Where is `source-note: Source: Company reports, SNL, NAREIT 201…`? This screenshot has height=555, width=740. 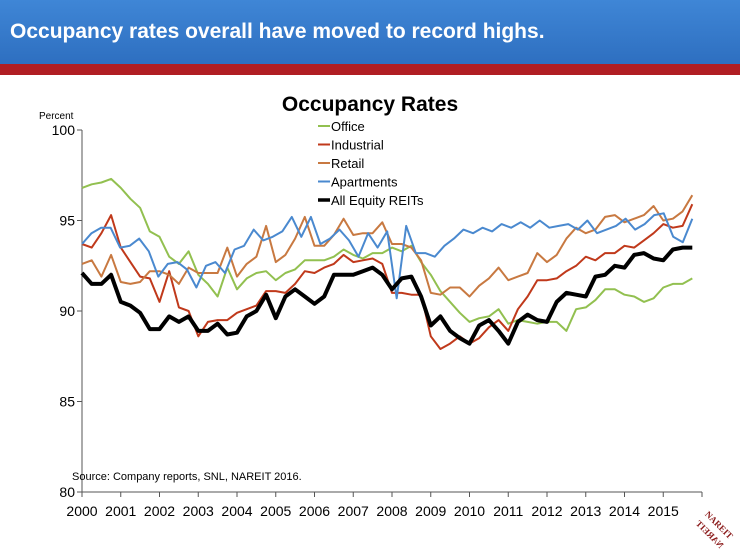
source-note: Source: Company reports, SNL, NAREIT 201… is located at coordinates (187, 477).